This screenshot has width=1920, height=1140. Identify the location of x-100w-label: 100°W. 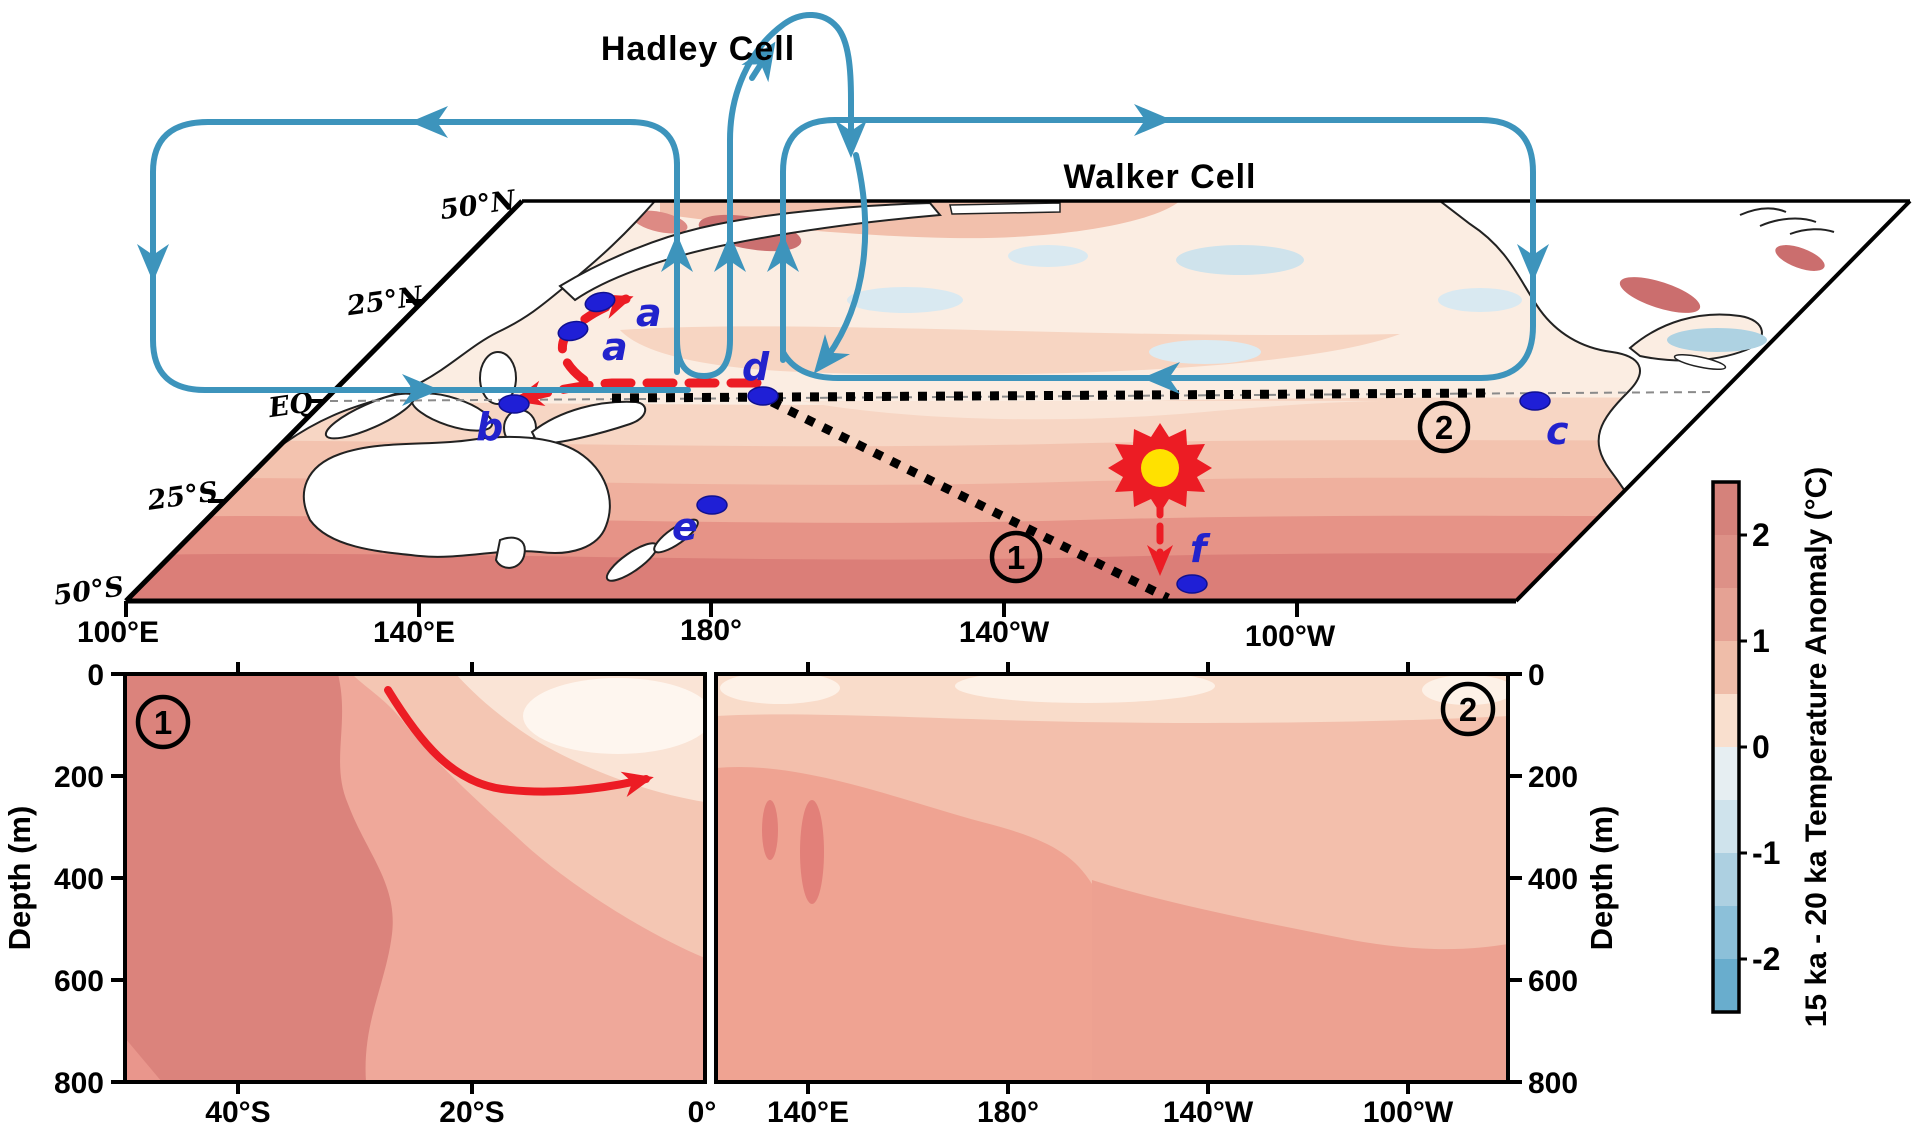
(1408, 1112).